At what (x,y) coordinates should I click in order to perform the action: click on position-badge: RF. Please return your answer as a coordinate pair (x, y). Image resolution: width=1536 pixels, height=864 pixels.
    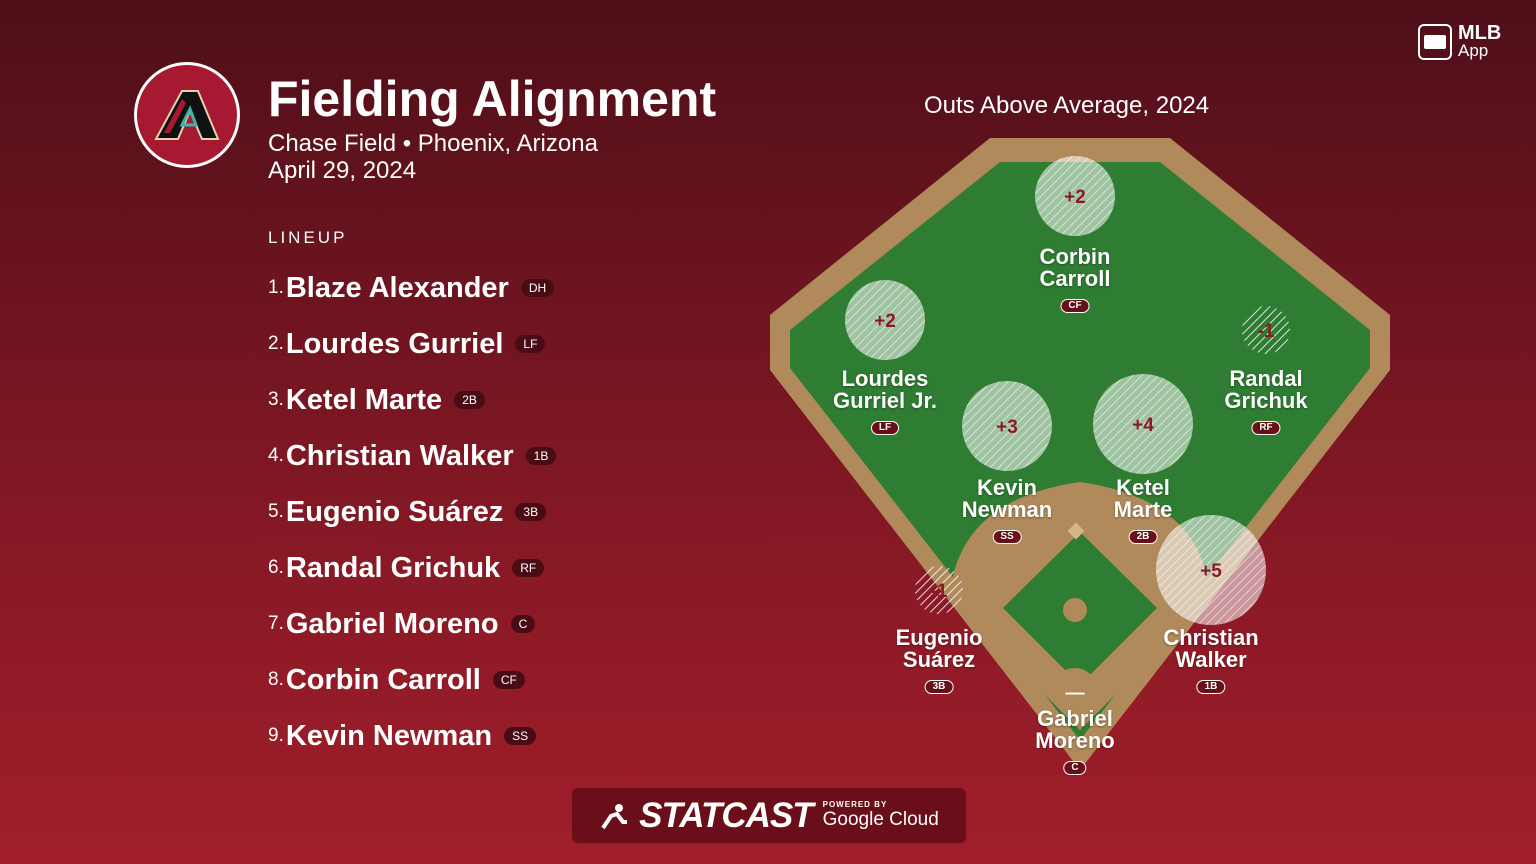
    Looking at the image, I should click on (528, 568).